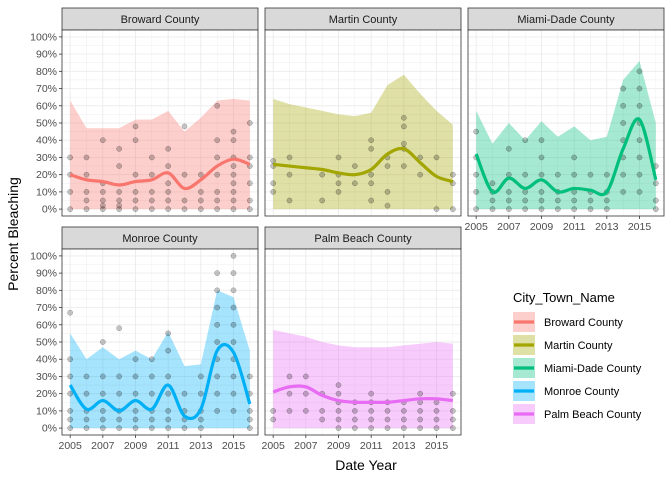 The width and height of the screenshot is (672, 480). Describe the element at coordinates (363, 20) in the screenshot. I see `facet-title: Martin County` at that location.